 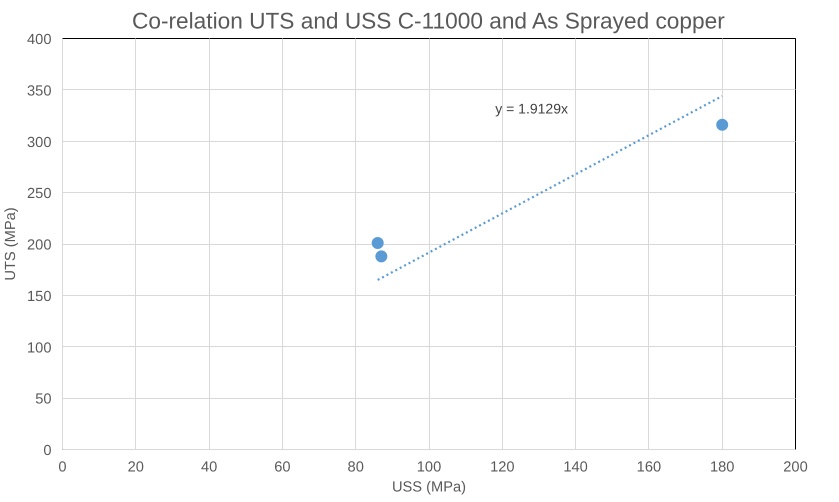 What do you see at coordinates (502, 468) in the screenshot?
I see `x-tick-label: 120` at bounding box center [502, 468].